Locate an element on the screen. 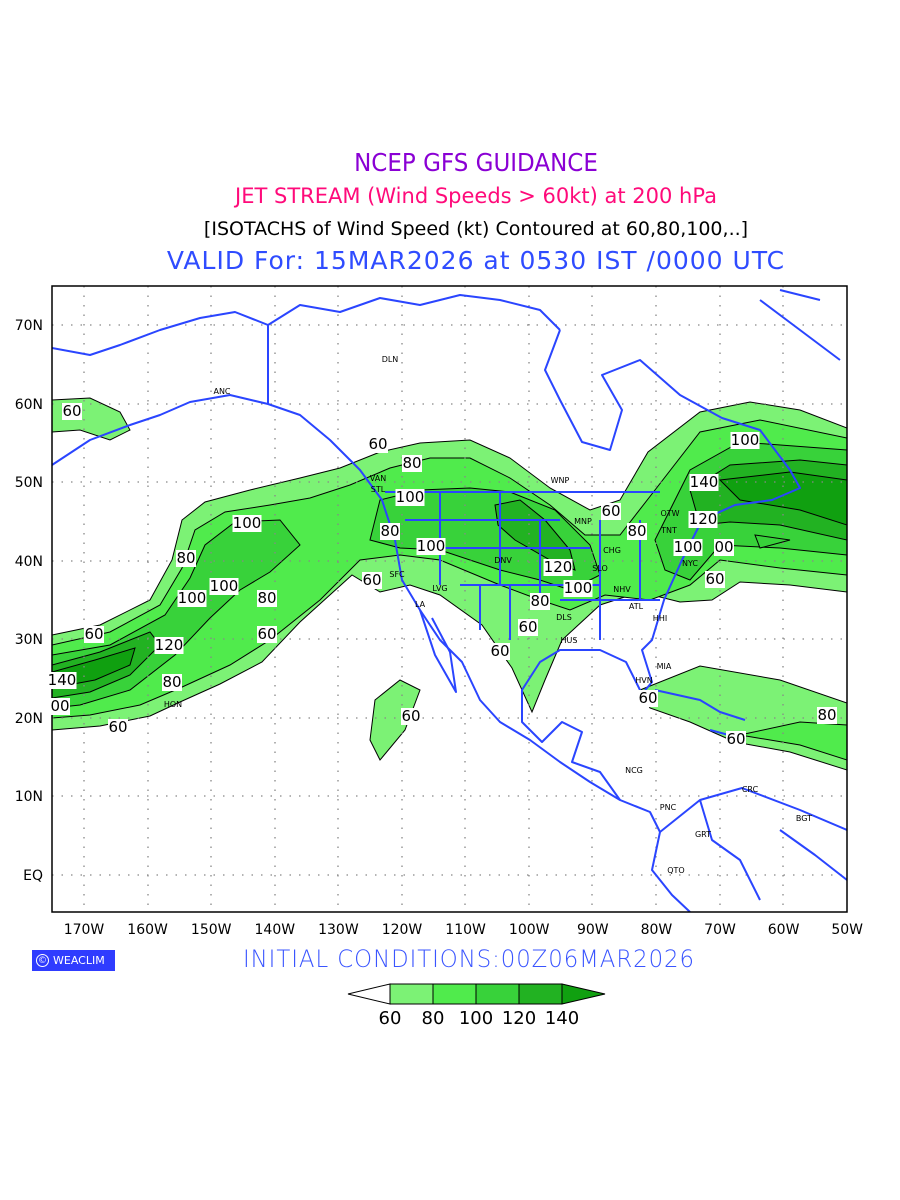 The height and width of the screenshot is (1200, 900). lat-label: 10N is located at coordinates (29, 797).